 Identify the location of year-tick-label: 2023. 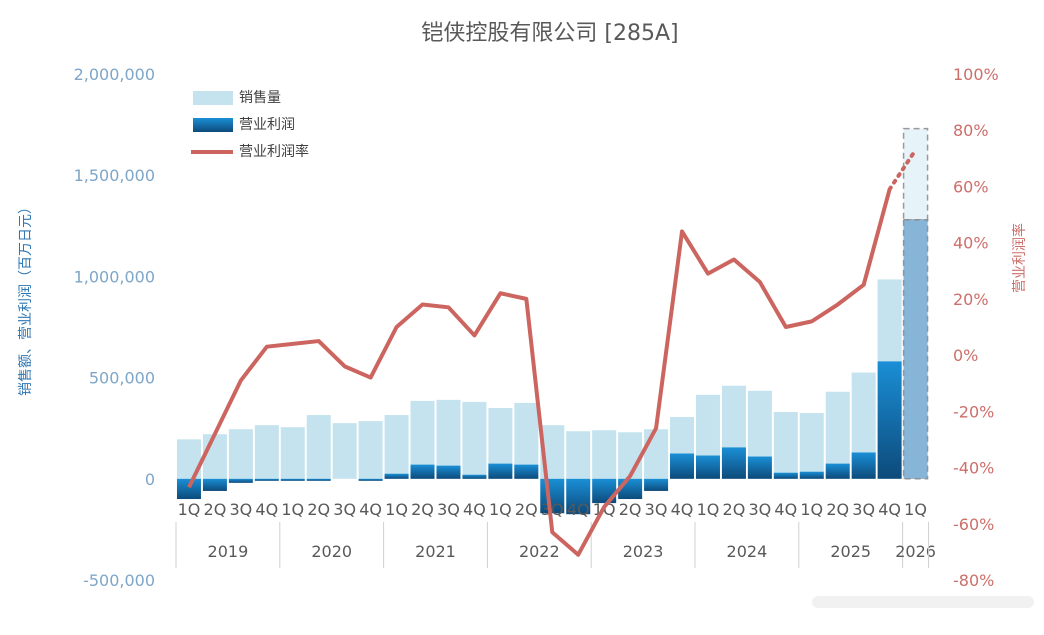
(643, 551).